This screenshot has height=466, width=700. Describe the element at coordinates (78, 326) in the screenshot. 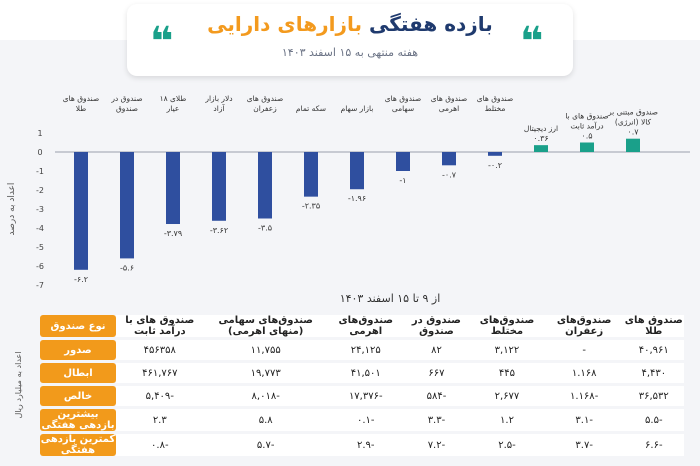

I see `corner-label: نوع صندوق` at that location.